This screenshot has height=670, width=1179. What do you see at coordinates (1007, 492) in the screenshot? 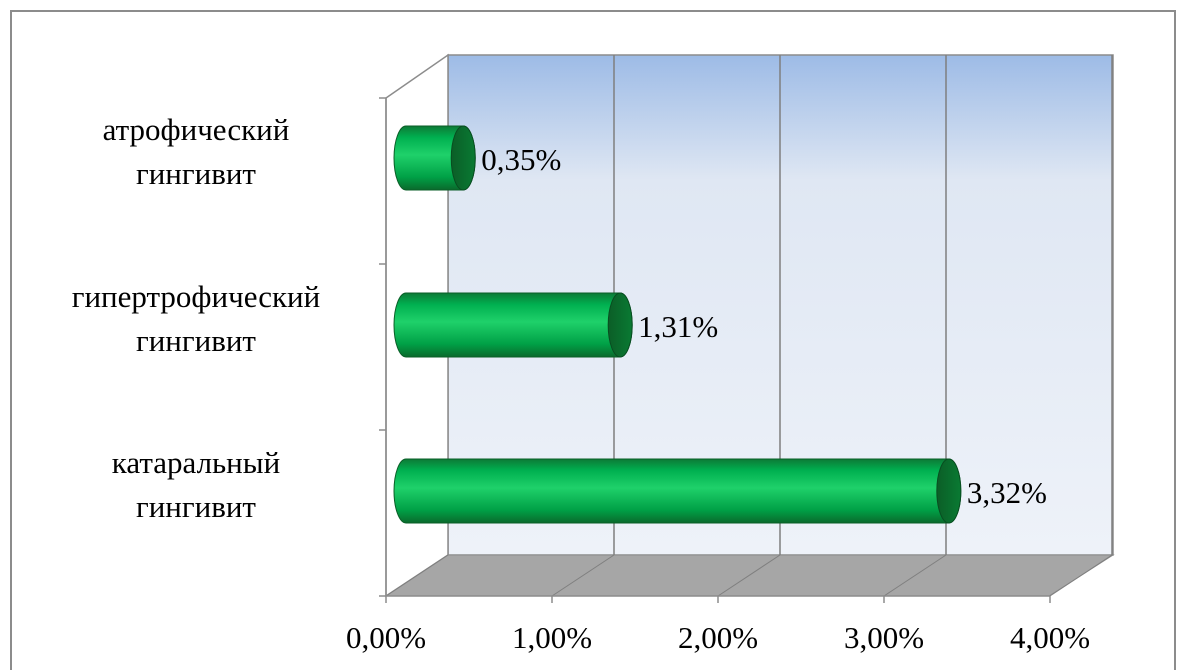
I see `data-label: 3,32%` at bounding box center [1007, 492].